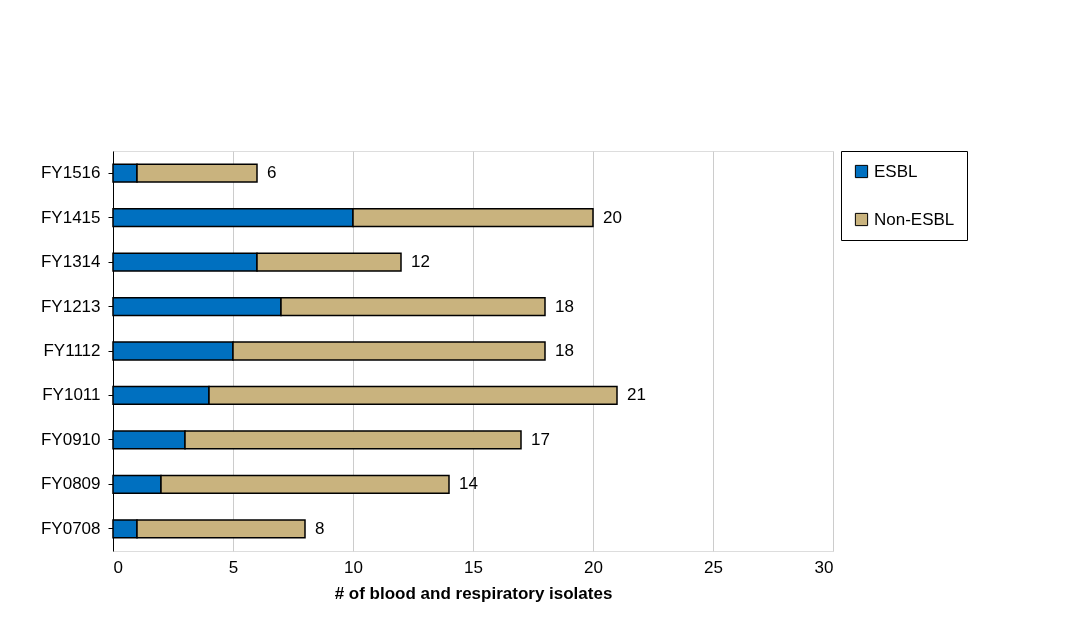 The height and width of the screenshot is (618, 1088). Describe the element at coordinates (70, 262) in the screenshot. I see `y-tick-label: FY1314` at that location.